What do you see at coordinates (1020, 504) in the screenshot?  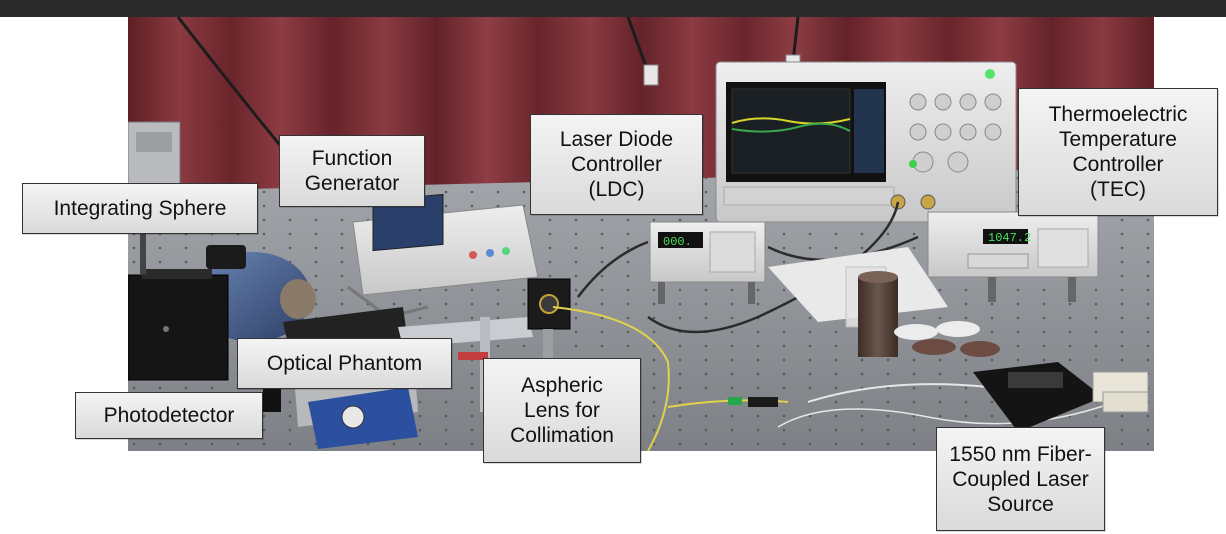 I see `label-line: Source` at bounding box center [1020, 504].